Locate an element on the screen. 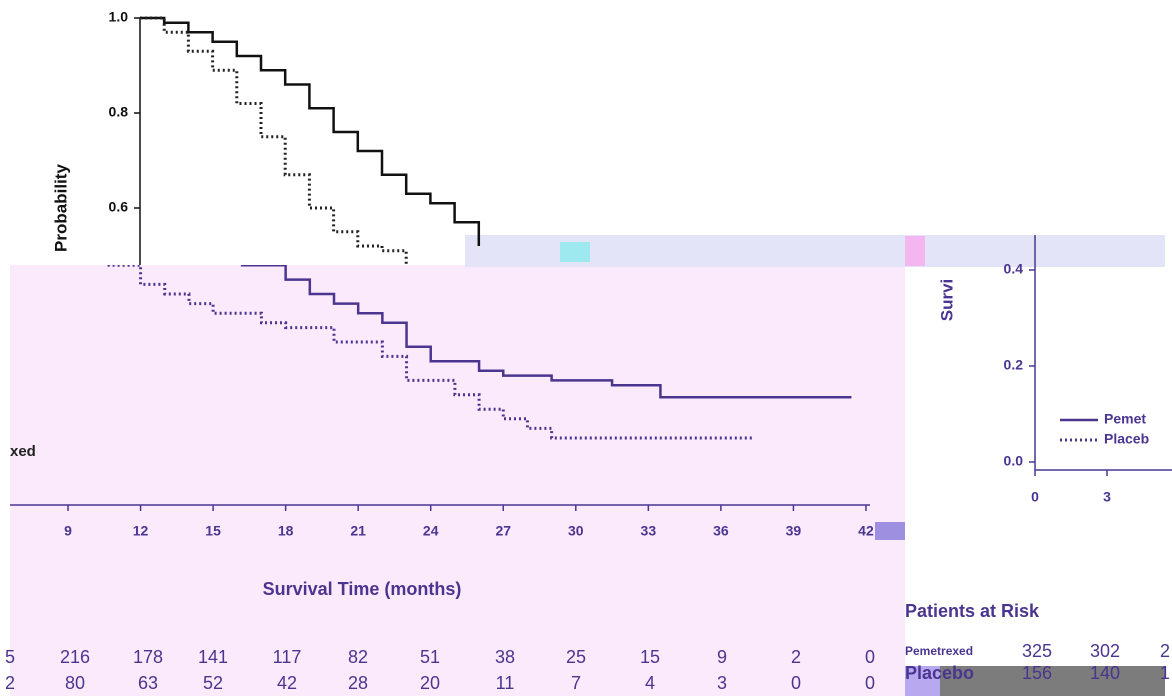  risk-count: 42 is located at coordinates (287, 683).